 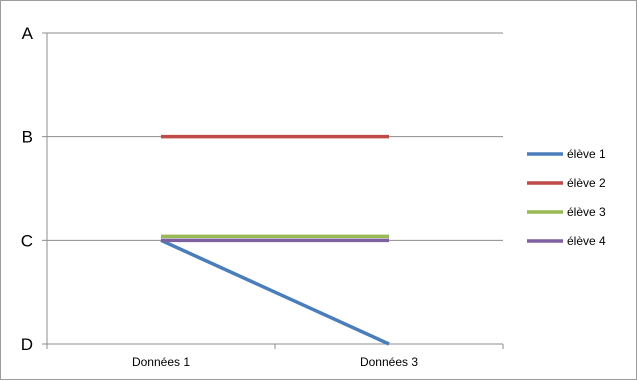 What do you see at coordinates (566, 241) in the screenshot?
I see `legend-item-eleve-4: élève 4` at bounding box center [566, 241].